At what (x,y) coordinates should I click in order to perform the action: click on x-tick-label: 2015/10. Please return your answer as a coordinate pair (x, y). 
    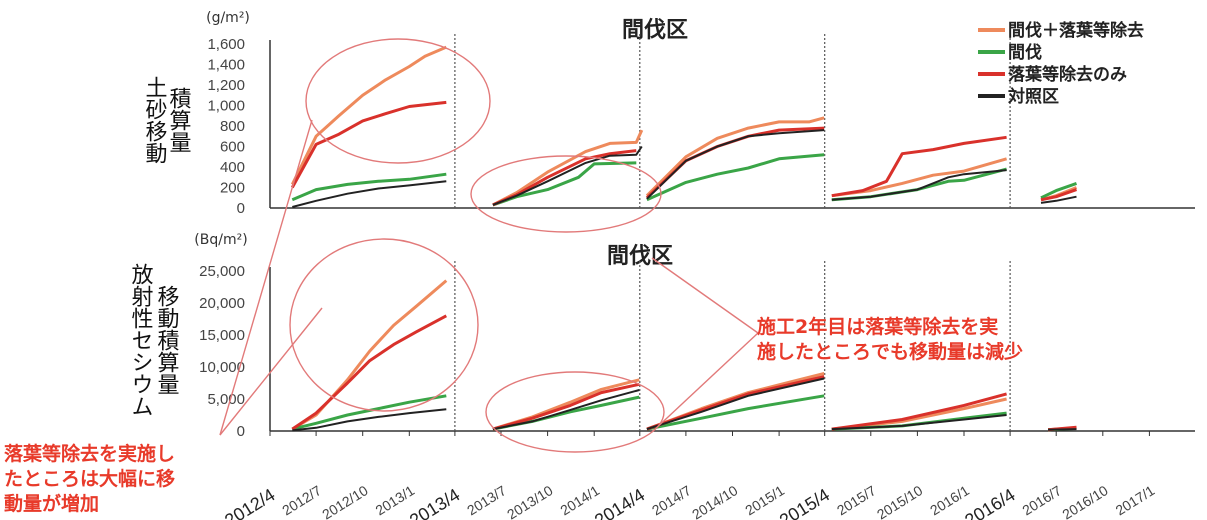
    Looking at the image, I should click on (900, 501).